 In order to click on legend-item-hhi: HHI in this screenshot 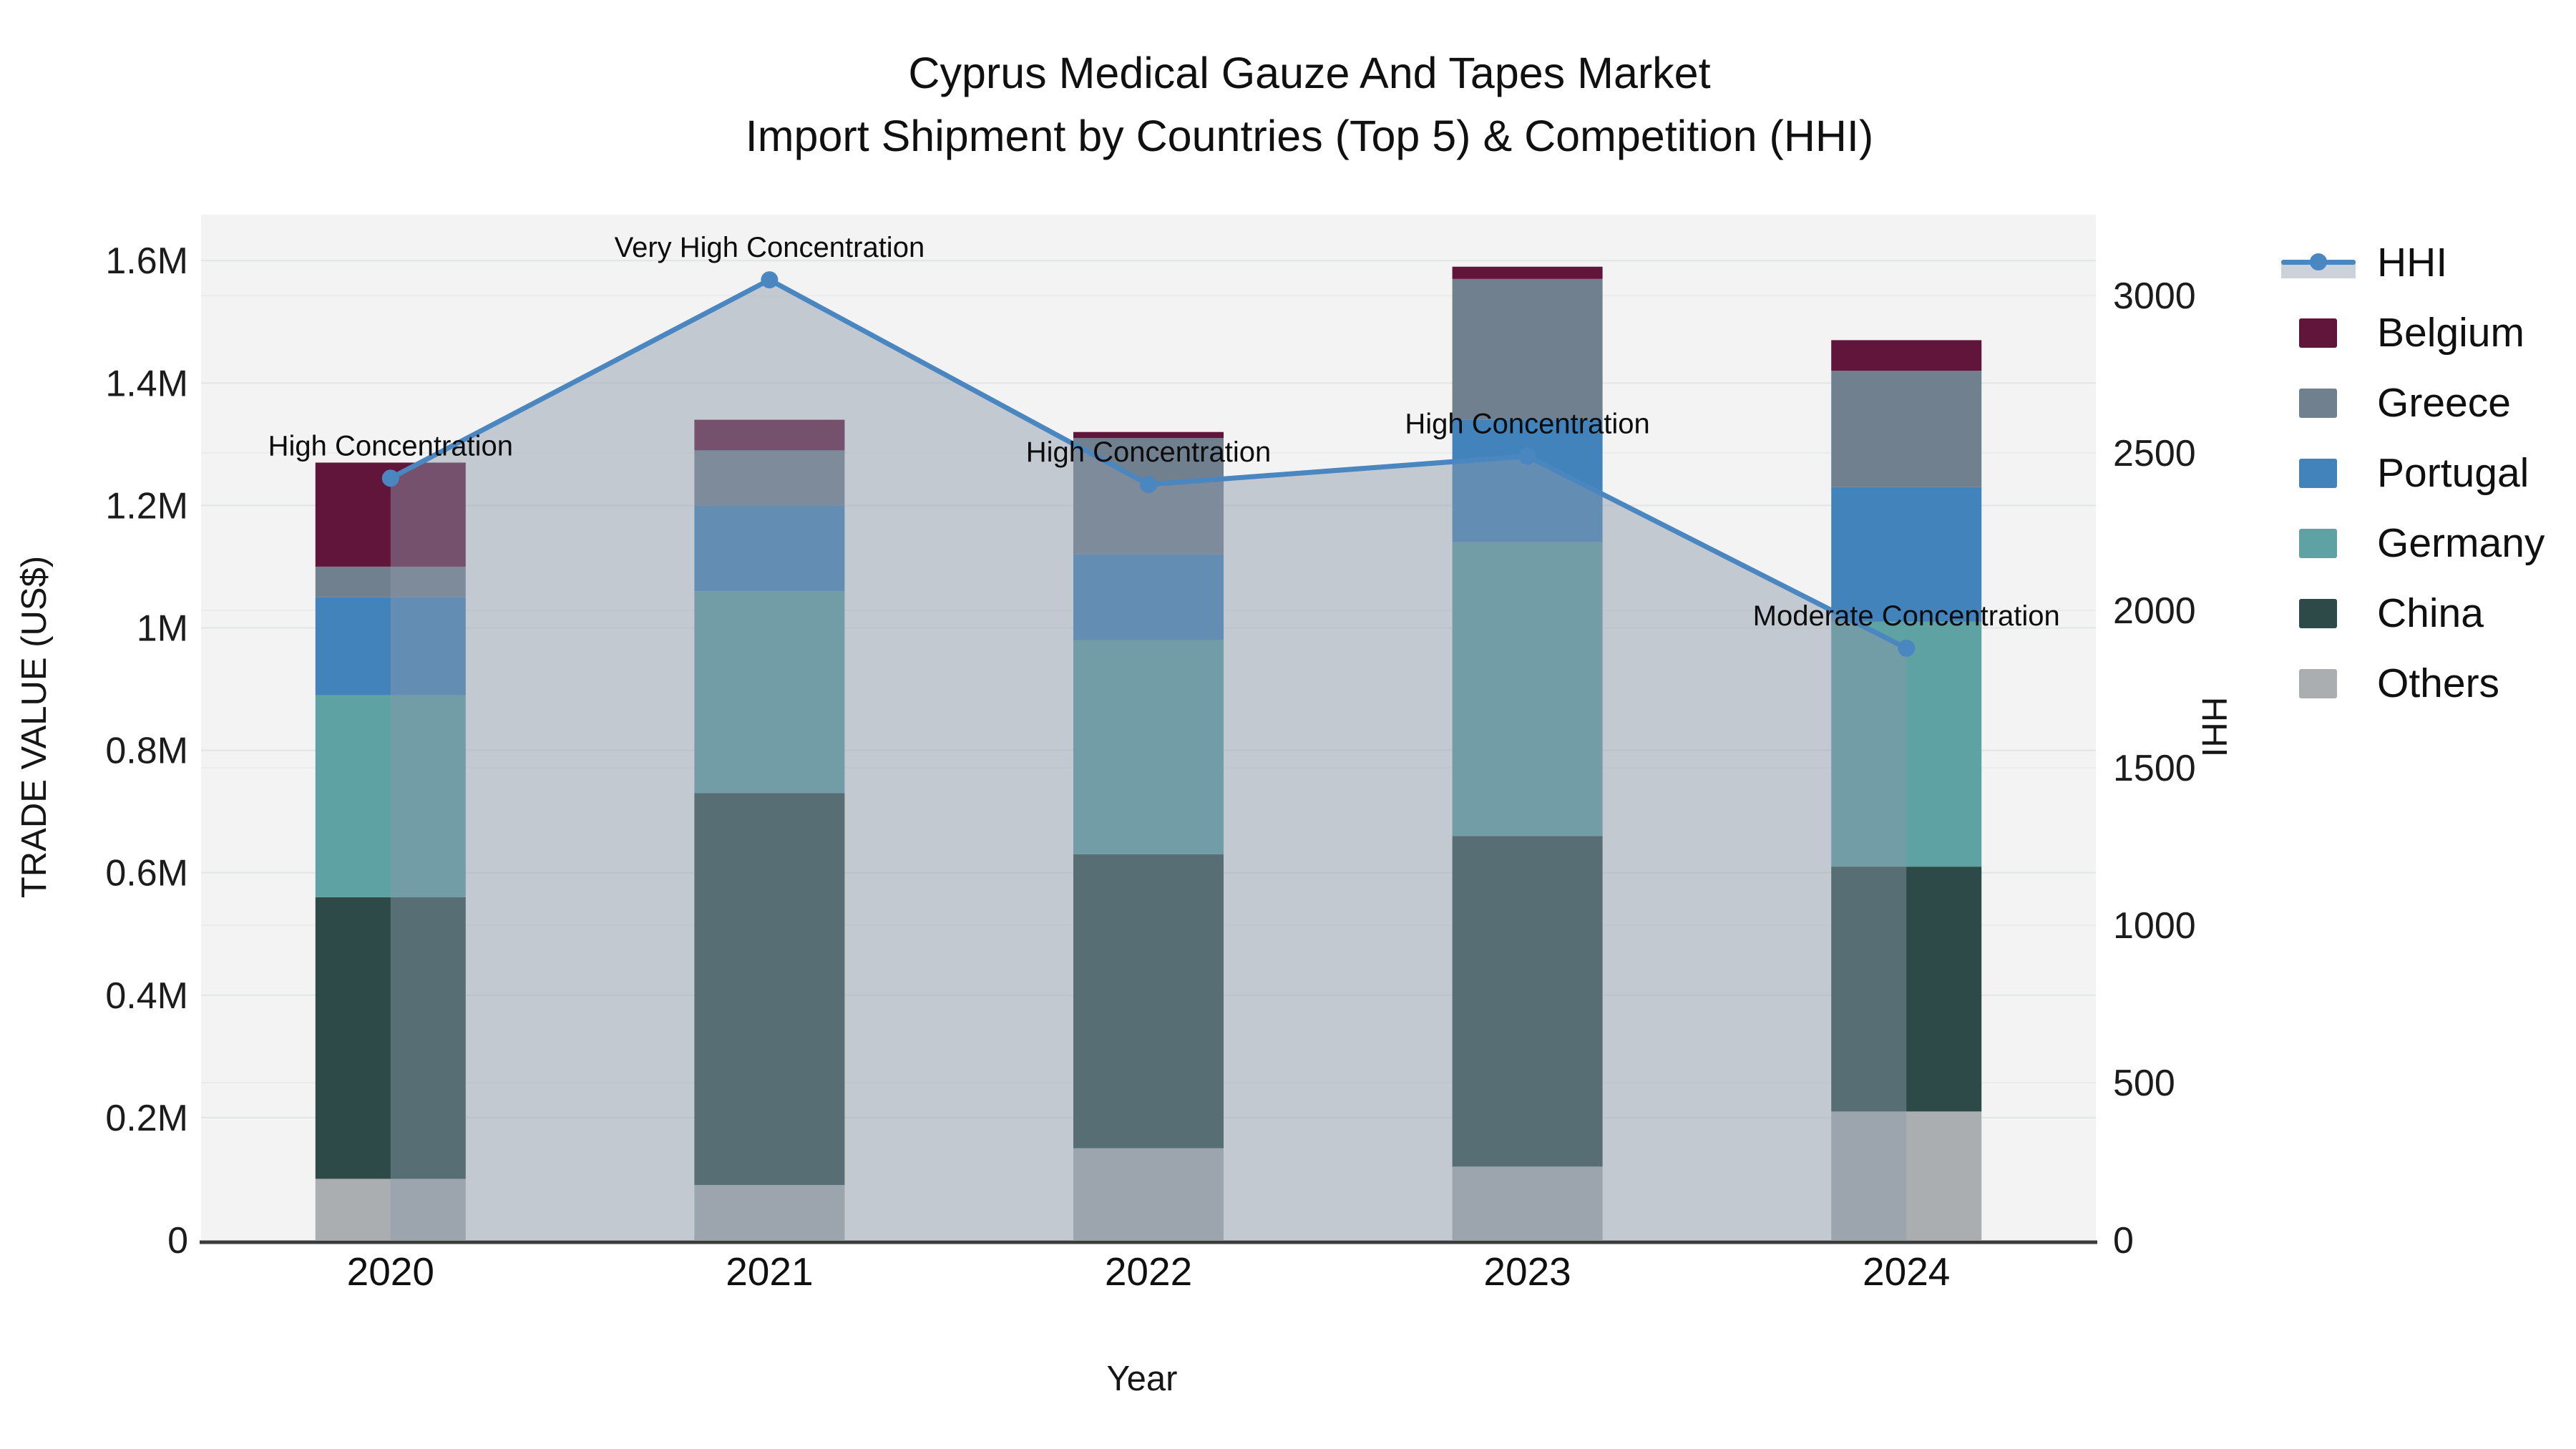, I will do `click(2413, 263)`.